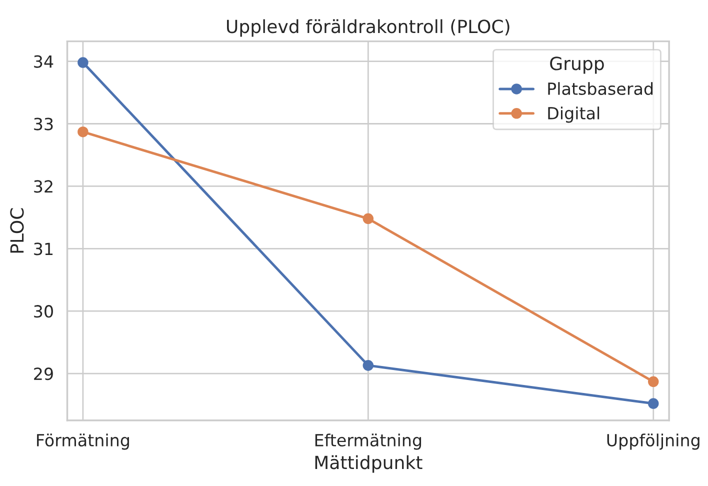 The width and height of the screenshot is (708, 486). I want to click on x-tick-label: Förmätning, so click(83, 442).